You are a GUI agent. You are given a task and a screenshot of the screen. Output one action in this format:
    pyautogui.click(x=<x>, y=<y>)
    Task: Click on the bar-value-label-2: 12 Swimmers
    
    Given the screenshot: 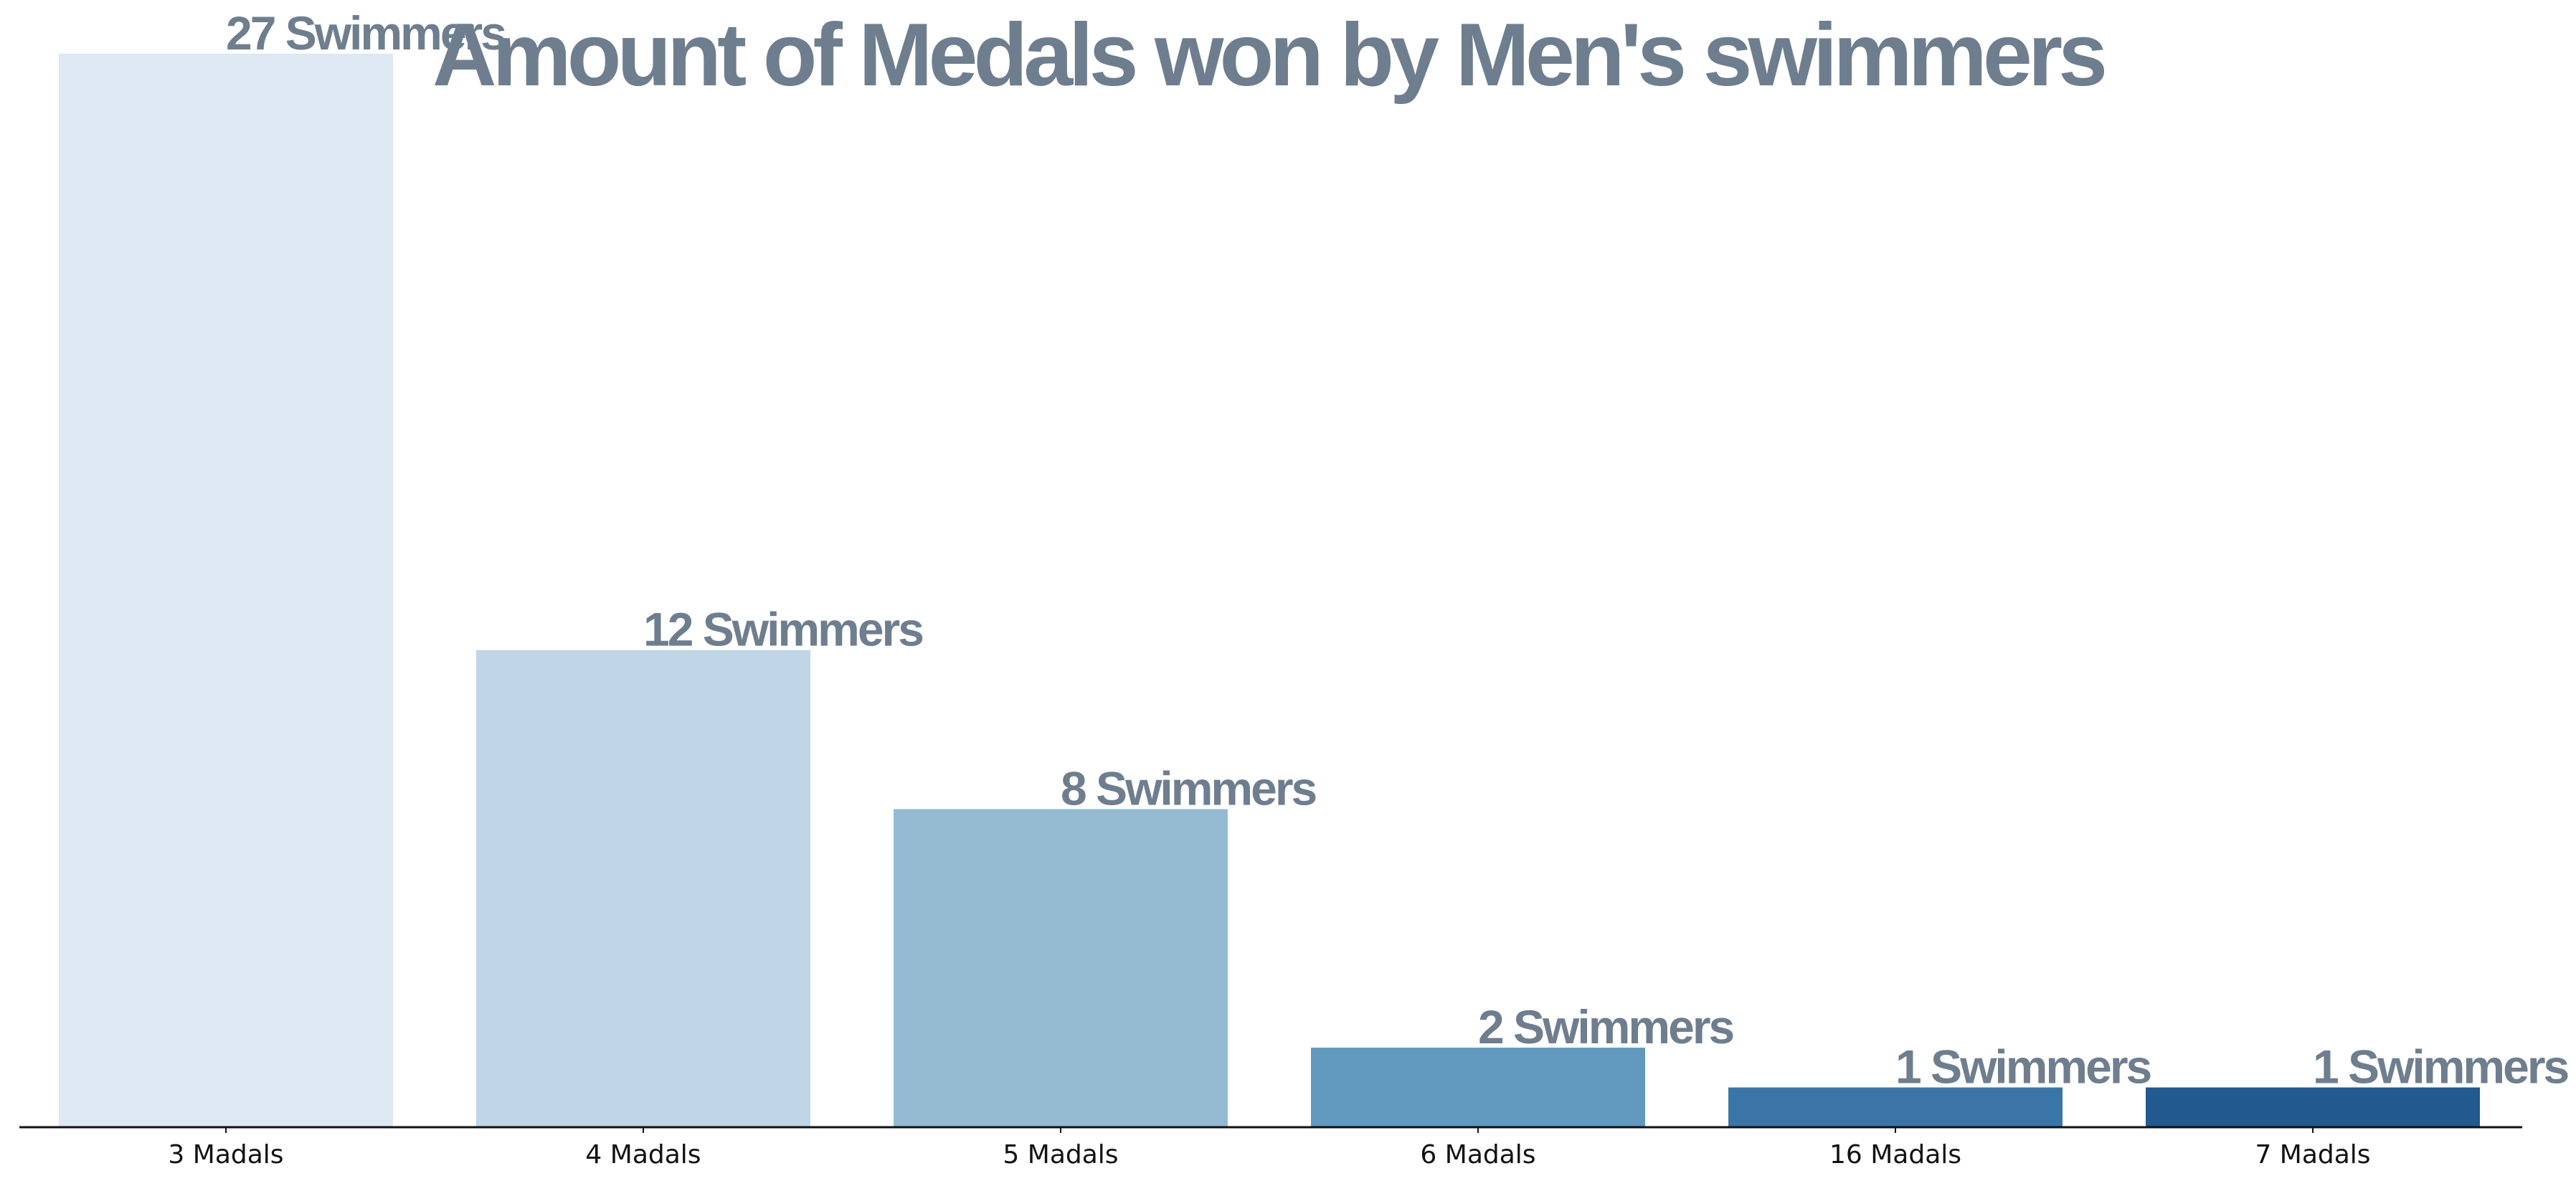 What is the action you would take?
    pyautogui.click(x=782, y=629)
    